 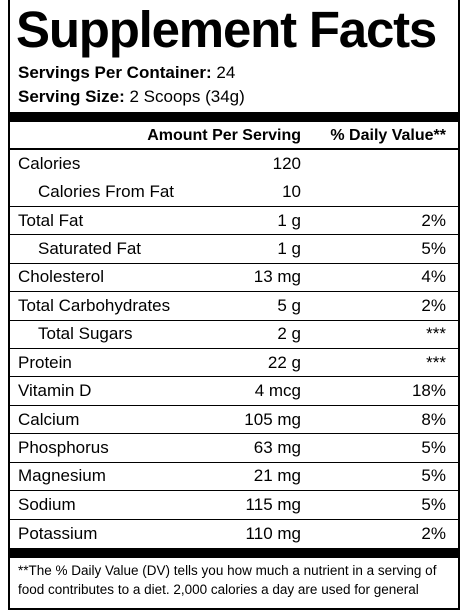 I want to click on nutrient-name: Calcium, so click(x=49, y=419).